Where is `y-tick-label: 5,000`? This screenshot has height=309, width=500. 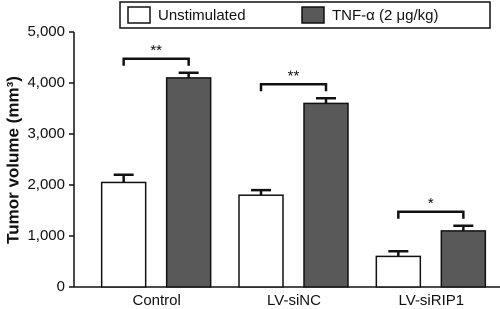
y-tick-label: 5,000 is located at coordinates (46, 31).